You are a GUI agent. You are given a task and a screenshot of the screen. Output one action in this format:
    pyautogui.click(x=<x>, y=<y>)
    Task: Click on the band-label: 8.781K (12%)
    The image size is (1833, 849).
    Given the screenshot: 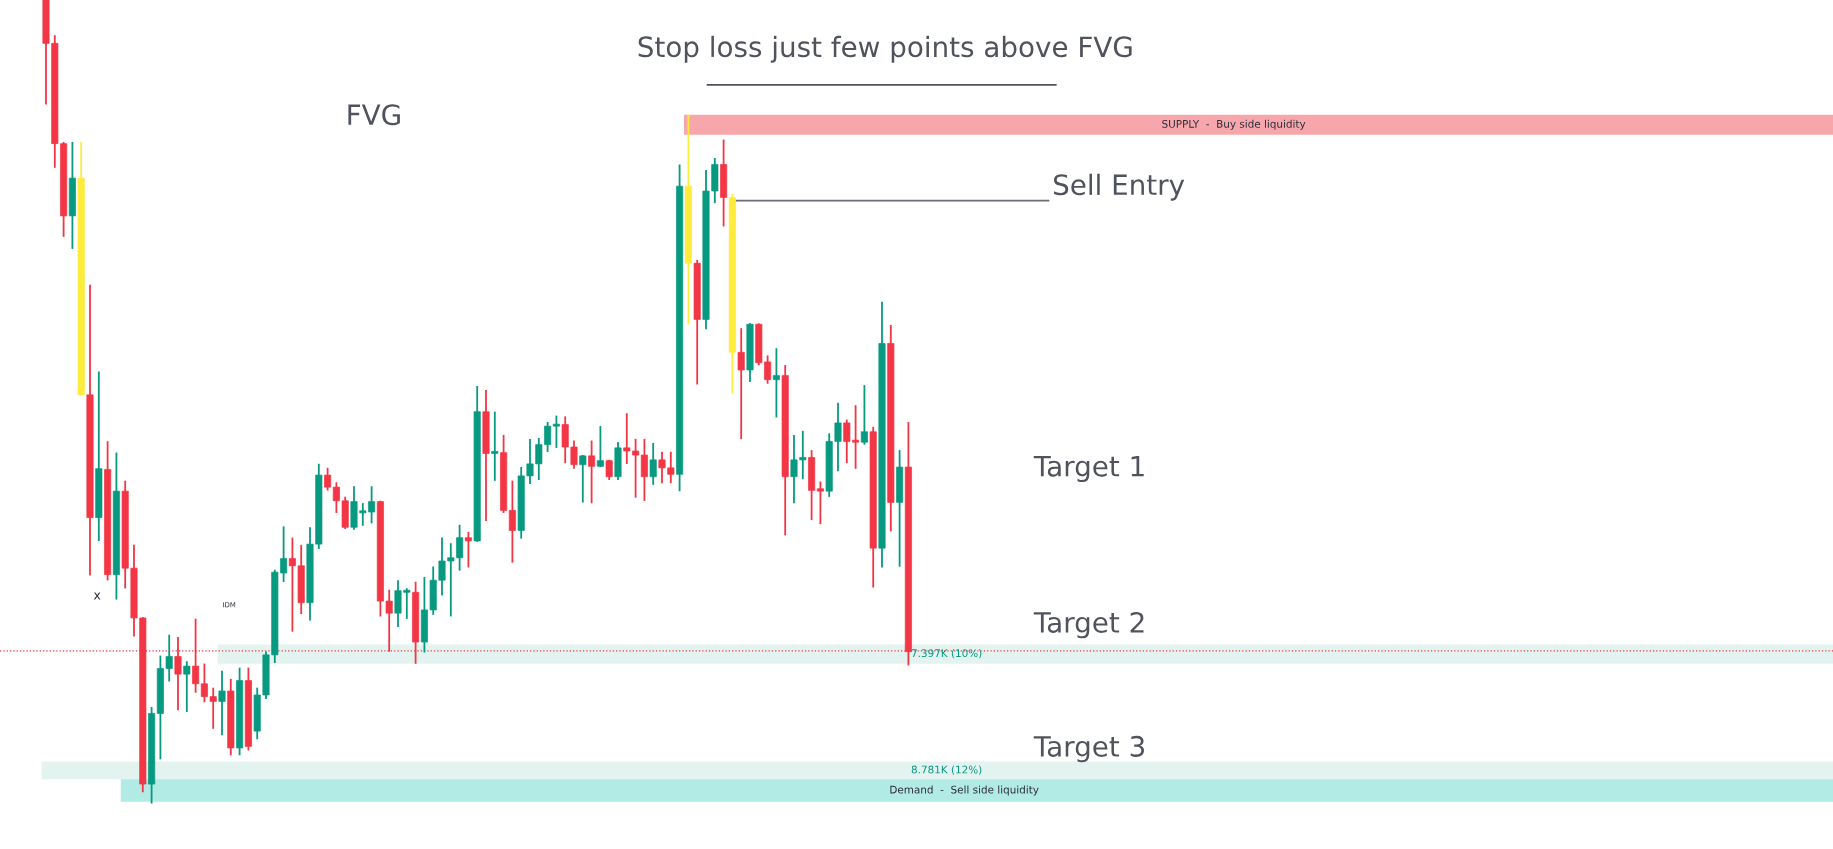 What is the action you would take?
    pyautogui.click(x=946, y=770)
    